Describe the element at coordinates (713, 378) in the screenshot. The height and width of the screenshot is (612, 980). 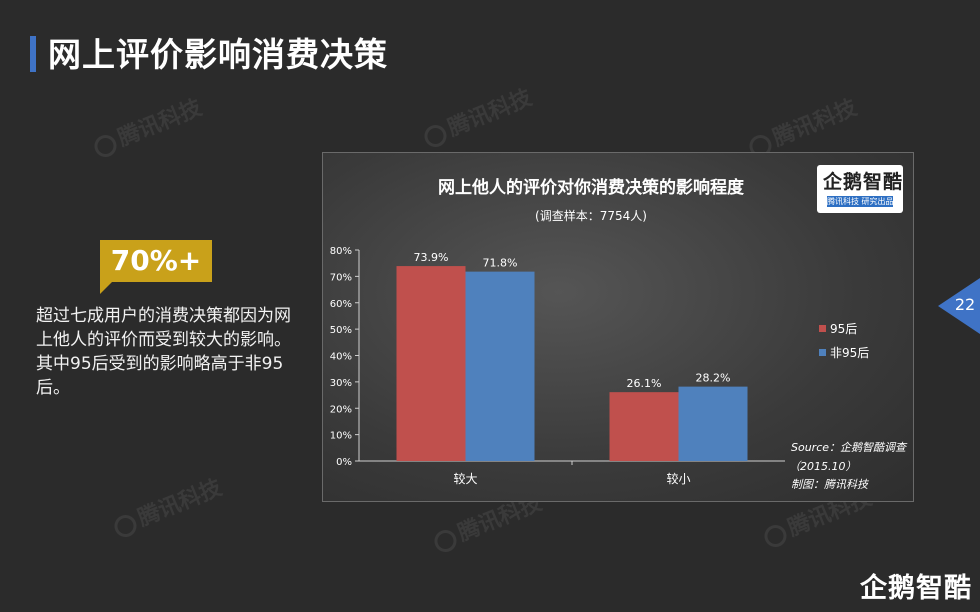
I see `data-label: 28.2%` at that location.